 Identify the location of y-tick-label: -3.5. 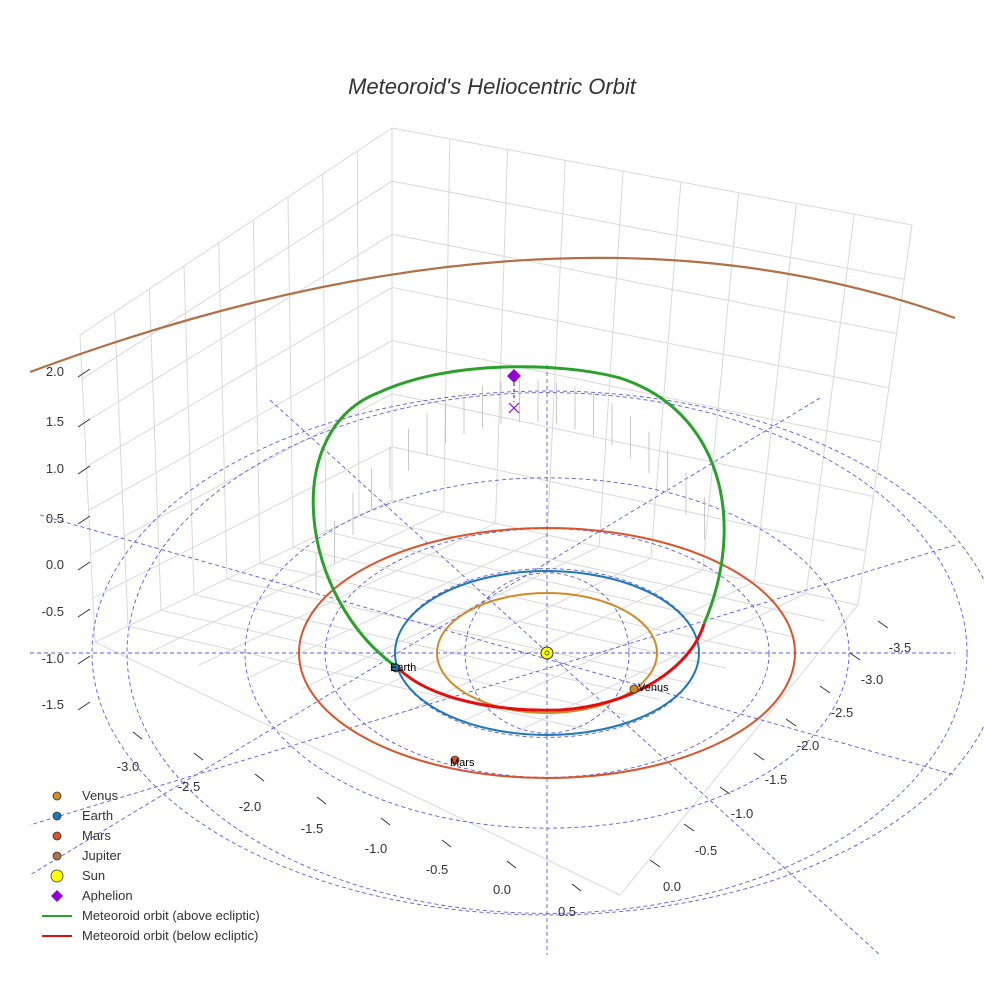
(900, 647).